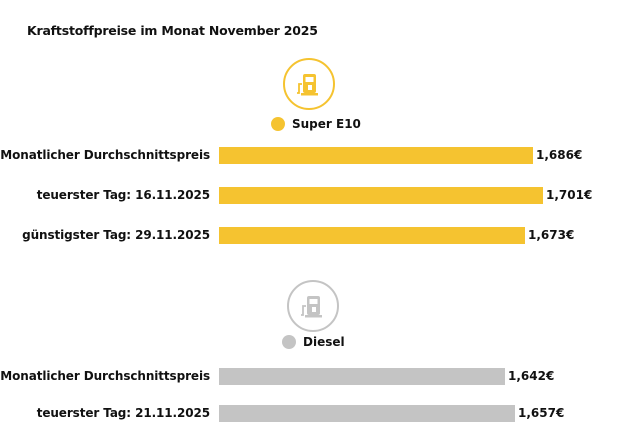 The height and width of the screenshot is (422, 630). I want to click on legend-diesel: Diesel, so click(313, 342).